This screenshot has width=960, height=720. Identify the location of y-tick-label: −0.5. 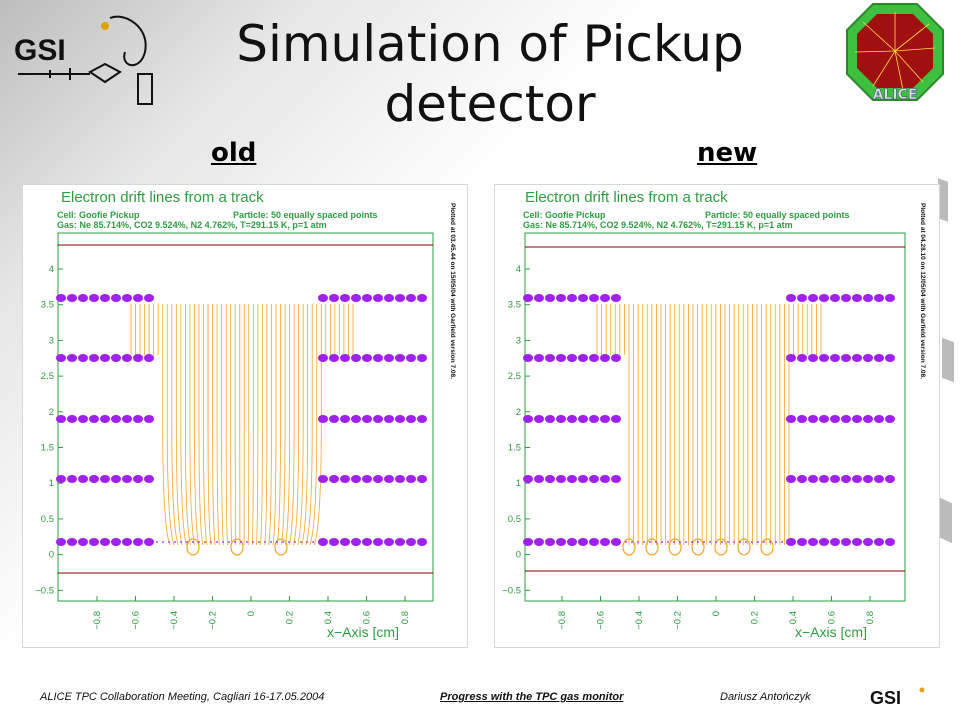
(511, 590).